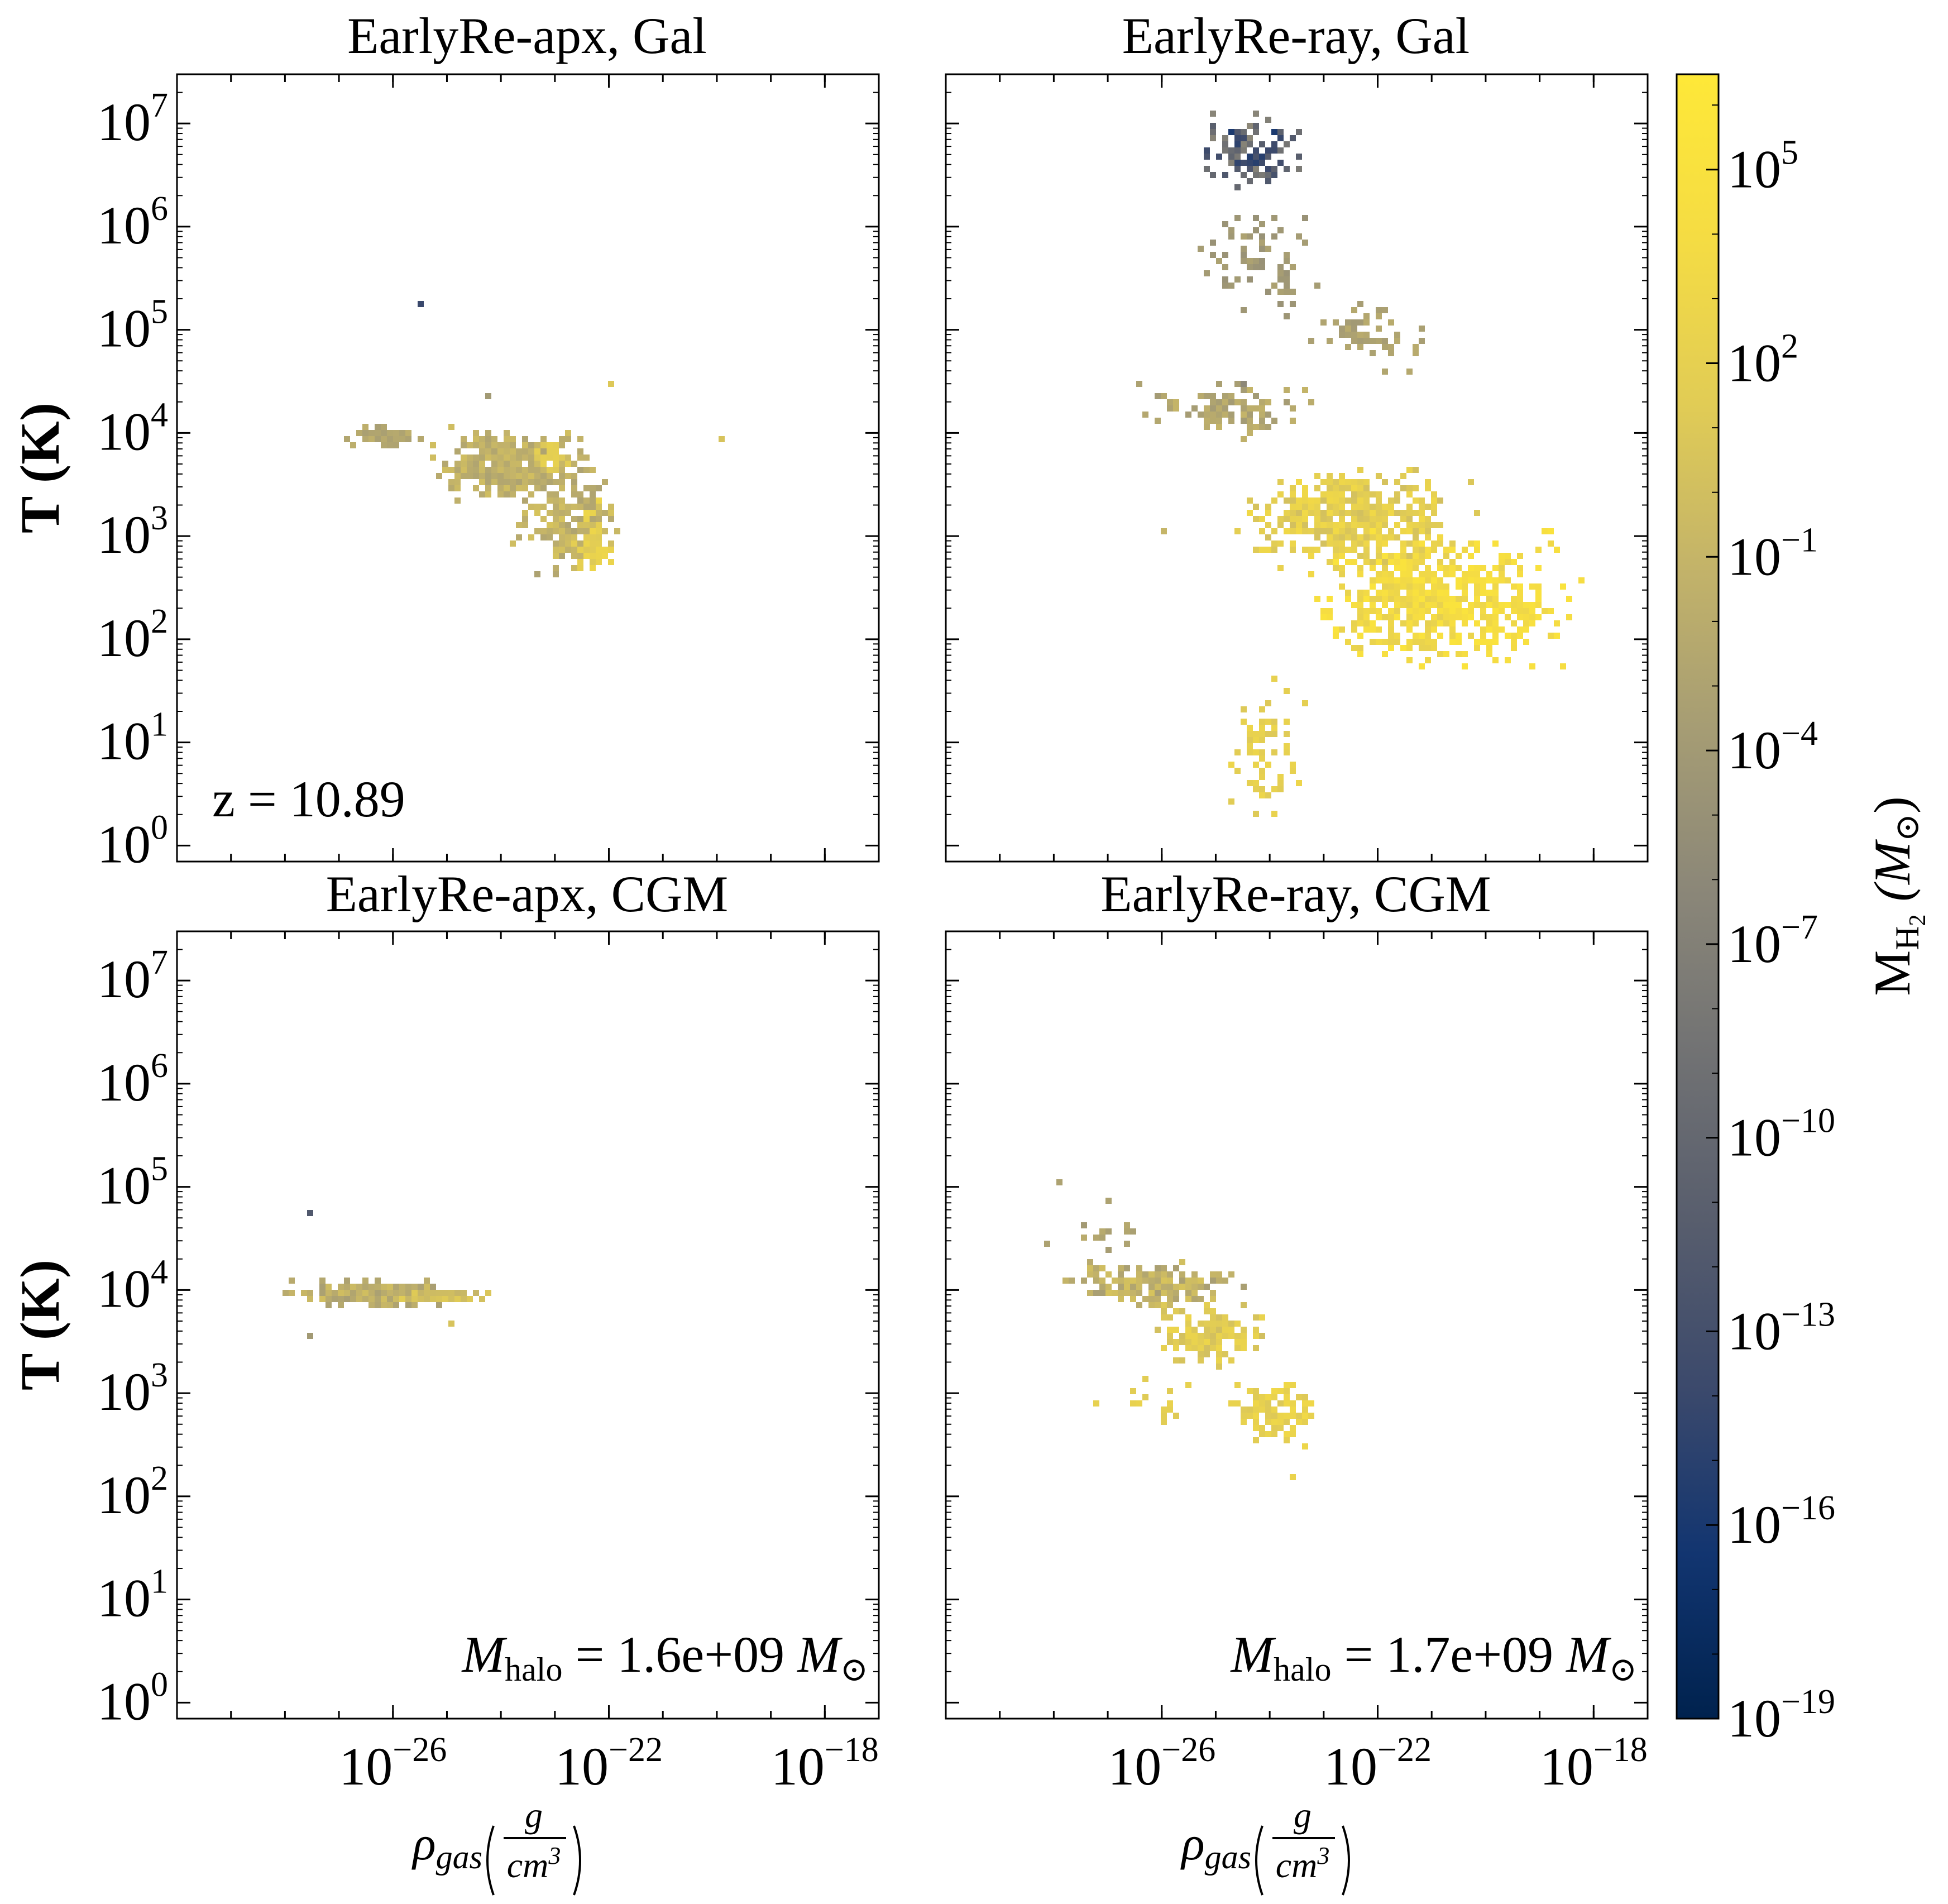  Describe the element at coordinates (1179, 1329) in the screenshot. I see `heatmap-cells` at that location.